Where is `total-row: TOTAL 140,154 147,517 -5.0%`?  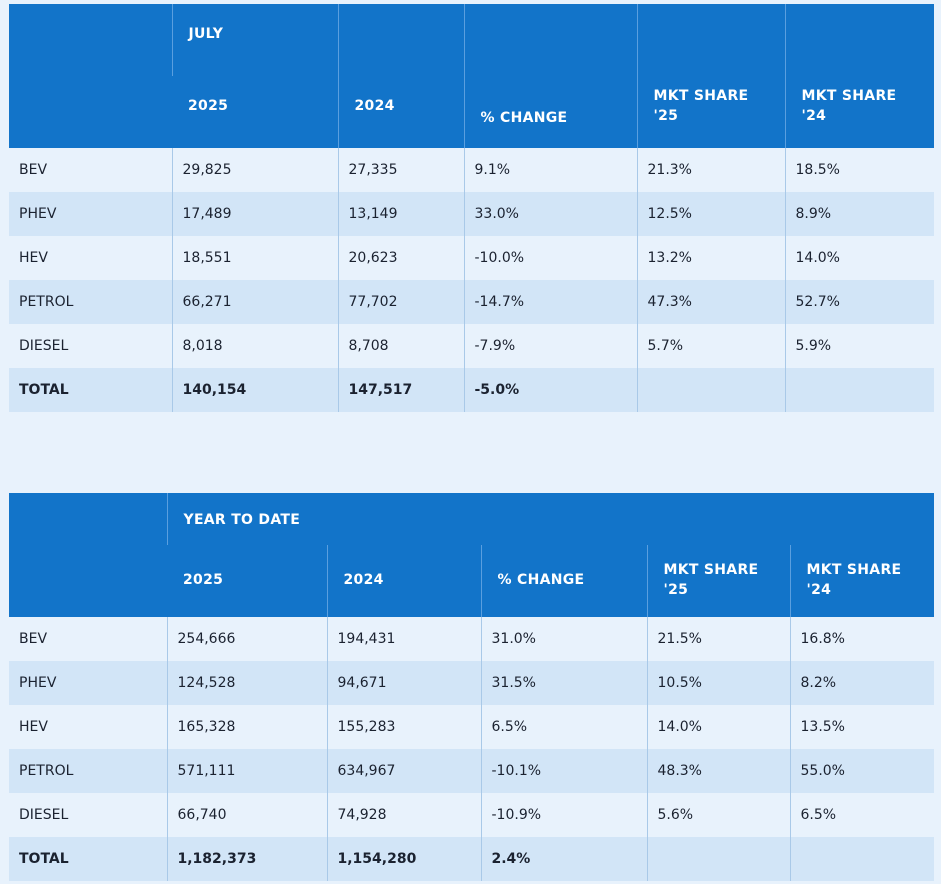
total-row: TOTAL 140,154 147,517 -5.0% is located at coordinates (471, 390).